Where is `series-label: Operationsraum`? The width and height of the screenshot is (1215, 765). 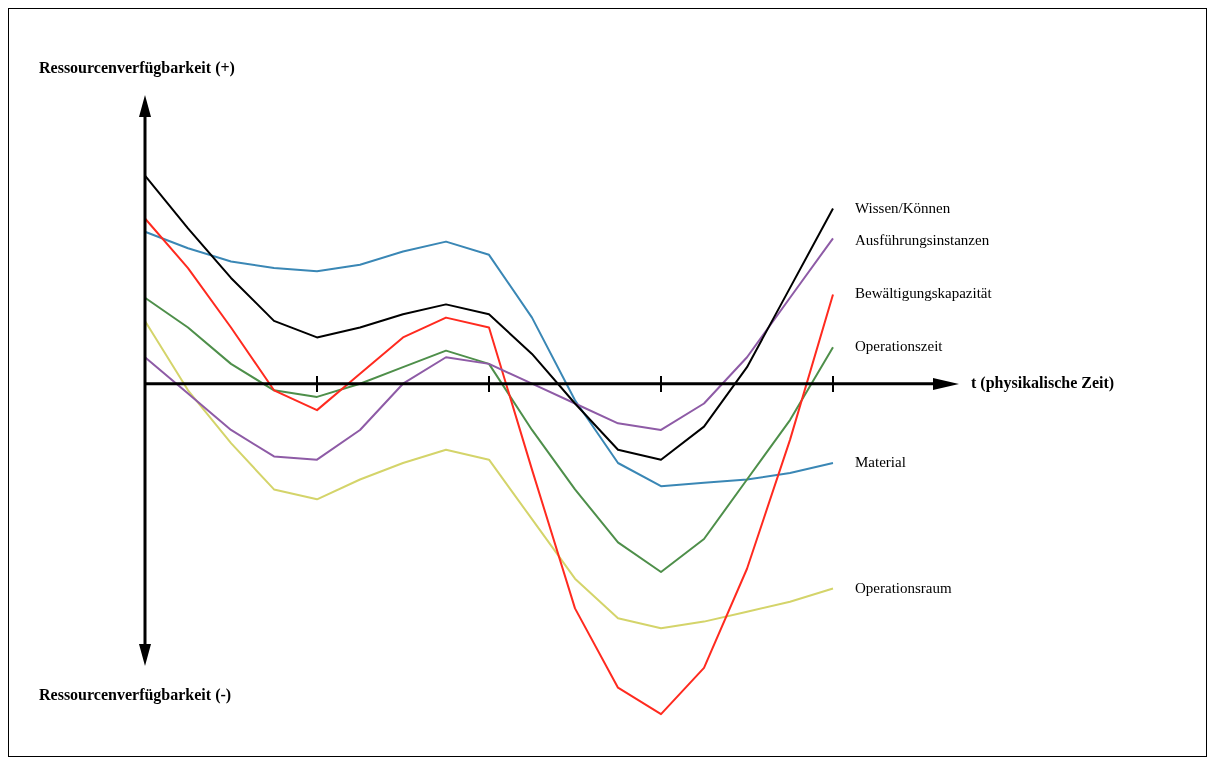
series-label: Operationsraum is located at coordinates (903, 587).